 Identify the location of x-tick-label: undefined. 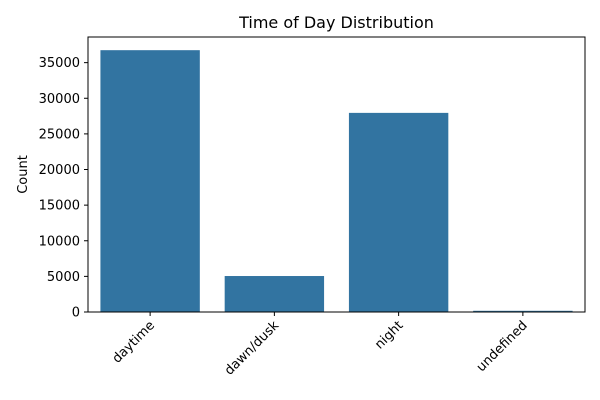
(502, 346).